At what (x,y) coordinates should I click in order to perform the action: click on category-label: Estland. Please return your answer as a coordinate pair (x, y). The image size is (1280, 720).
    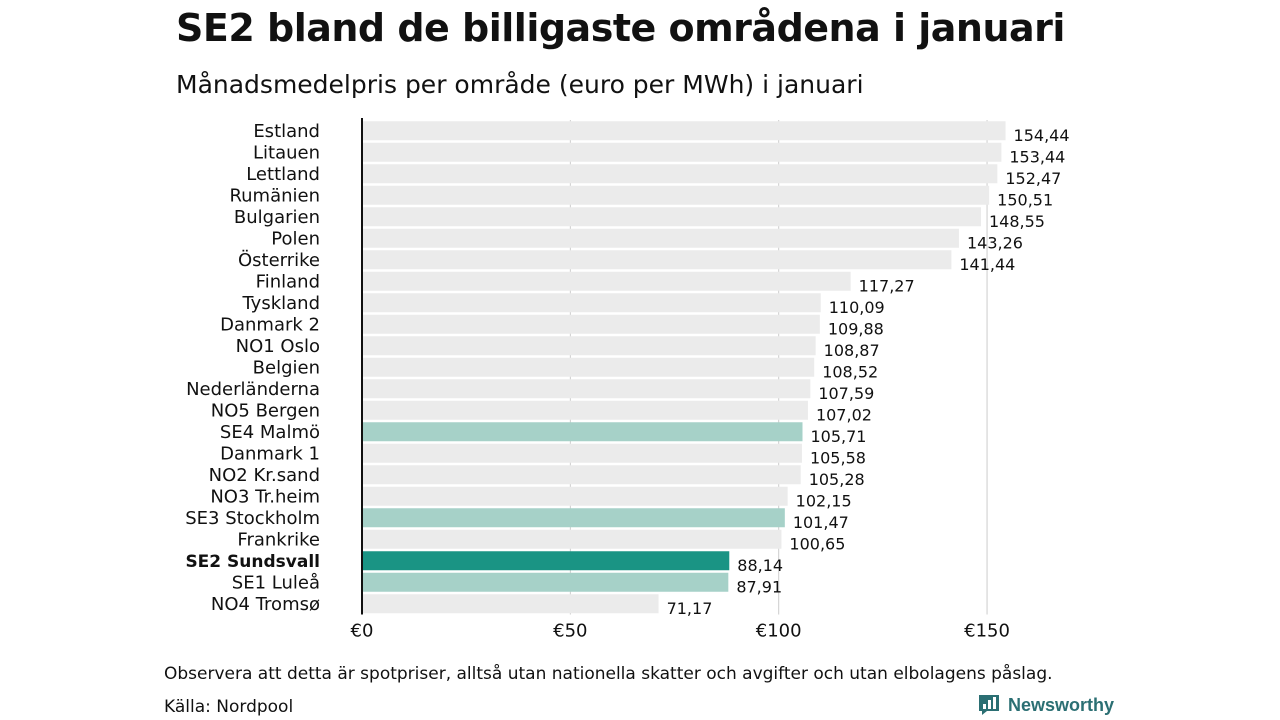
    Looking at the image, I should click on (286, 131).